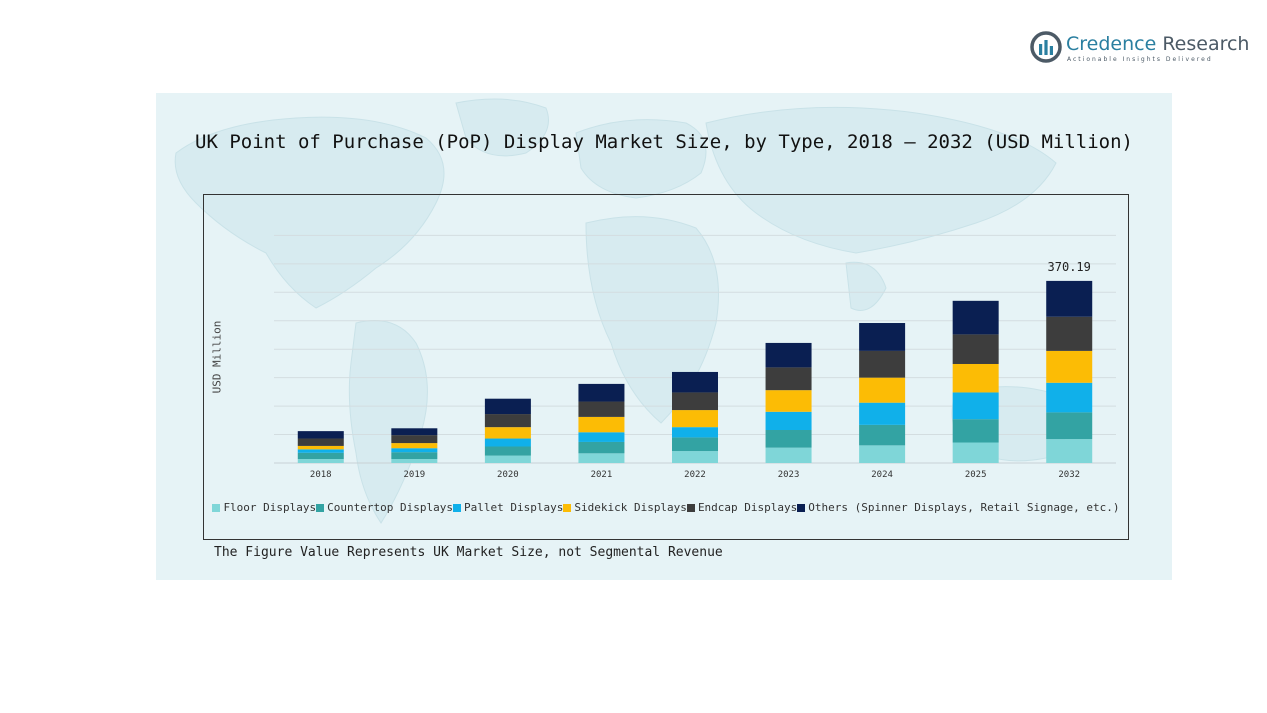 This screenshot has height=713, width=1267. I want to click on logo-tagline: Actionable Insights Delivered, so click(1140, 59).